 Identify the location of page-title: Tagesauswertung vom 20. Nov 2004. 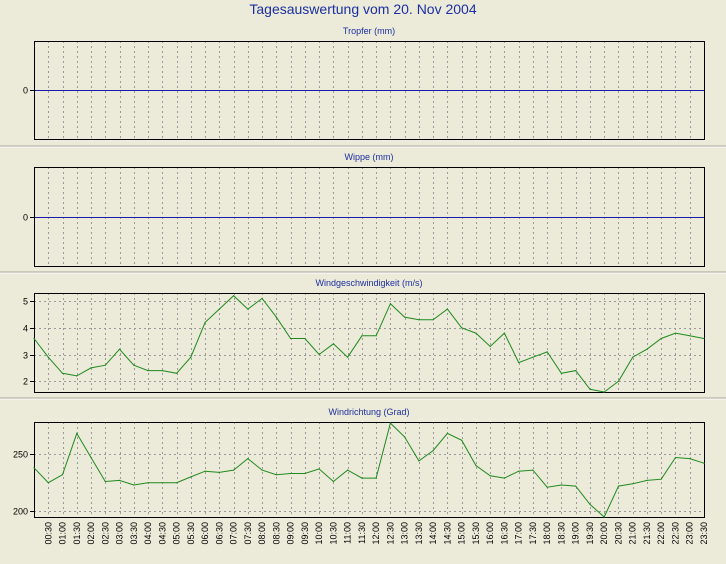
(363, 9).